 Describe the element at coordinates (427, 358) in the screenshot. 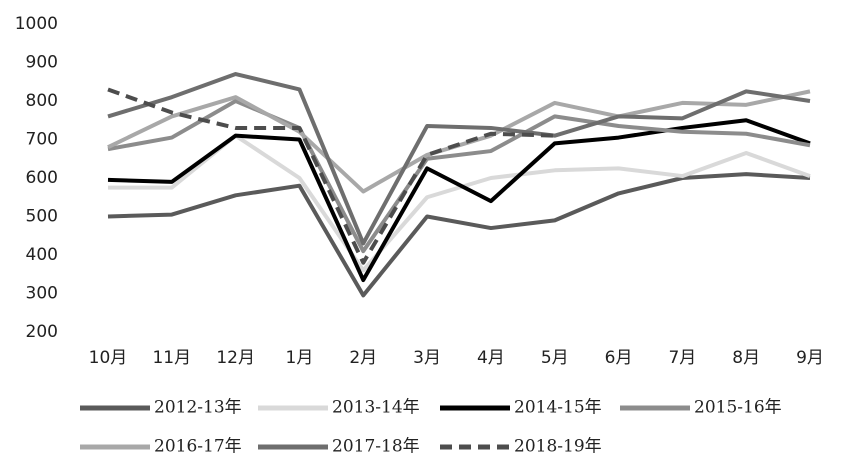

I see `x-tick-label: 3月` at that location.